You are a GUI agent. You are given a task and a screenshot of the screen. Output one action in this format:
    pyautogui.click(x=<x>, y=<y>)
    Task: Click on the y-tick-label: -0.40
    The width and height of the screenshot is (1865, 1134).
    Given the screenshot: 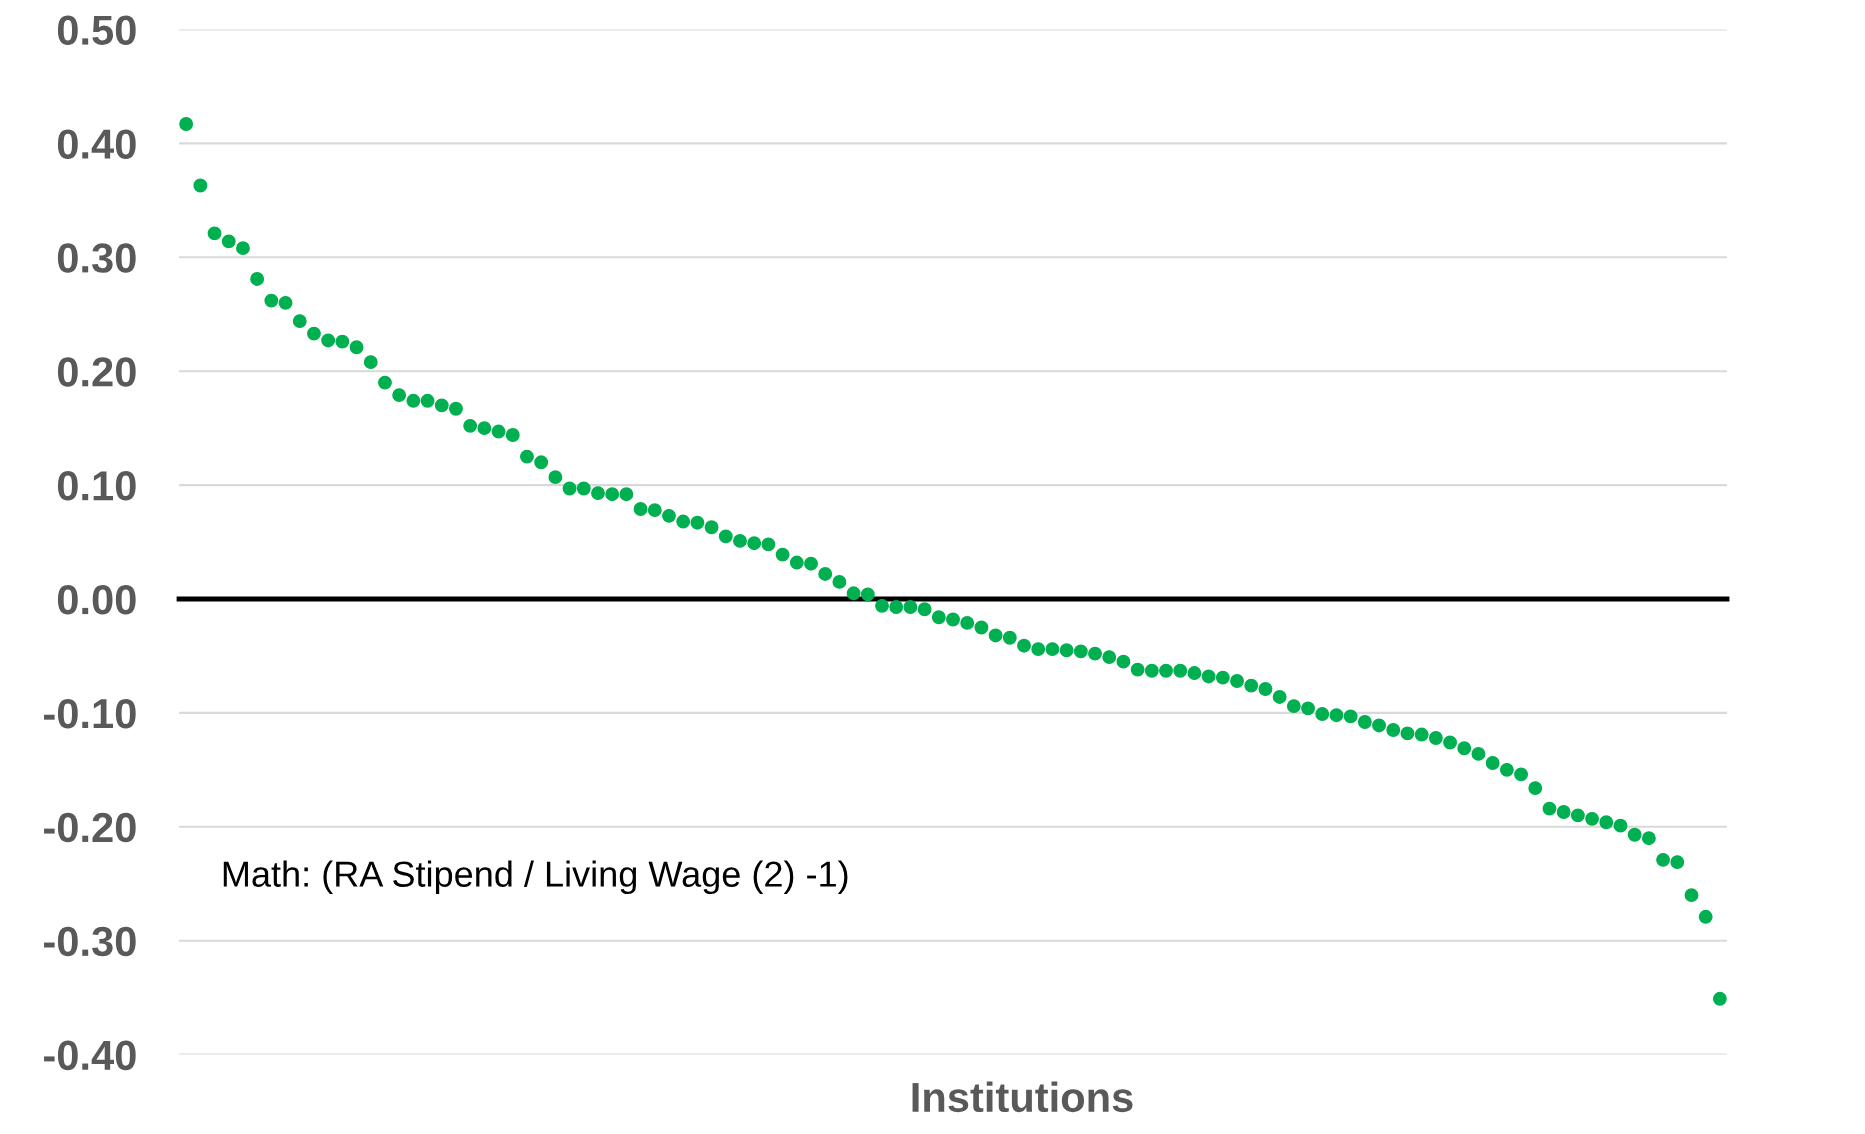 What is the action you would take?
    pyautogui.click(x=90, y=1055)
    